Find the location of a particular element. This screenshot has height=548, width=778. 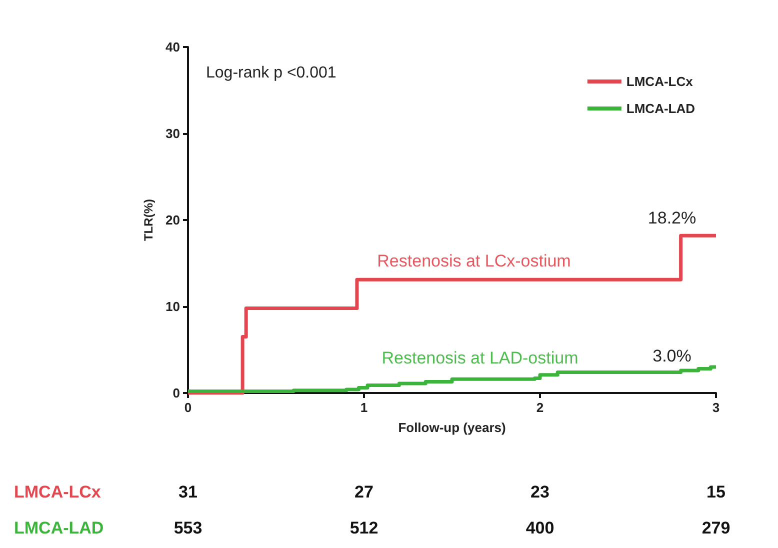

text: 279 is located at coordinates (716, 528).